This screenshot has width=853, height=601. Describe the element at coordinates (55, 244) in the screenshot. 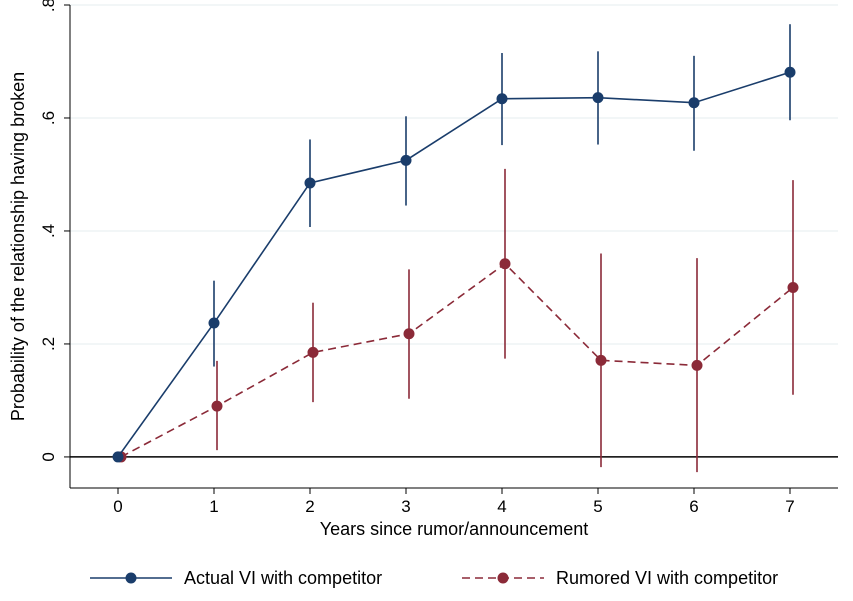

I see `y-axis: 0 .2 .4 .6 .8` at that location.